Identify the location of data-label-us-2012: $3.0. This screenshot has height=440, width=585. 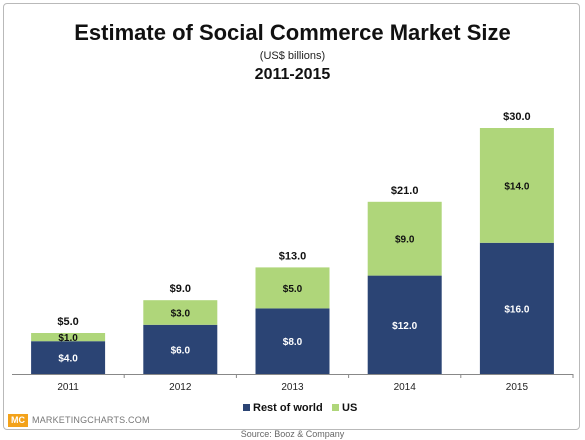
(181, 314).